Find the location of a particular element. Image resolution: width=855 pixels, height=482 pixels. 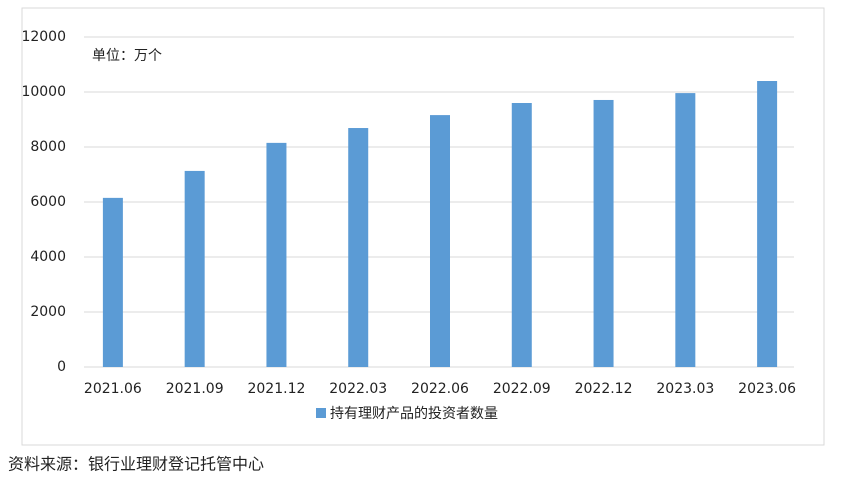

y-tick-label: 8000 is located at coordinates (48, 147).